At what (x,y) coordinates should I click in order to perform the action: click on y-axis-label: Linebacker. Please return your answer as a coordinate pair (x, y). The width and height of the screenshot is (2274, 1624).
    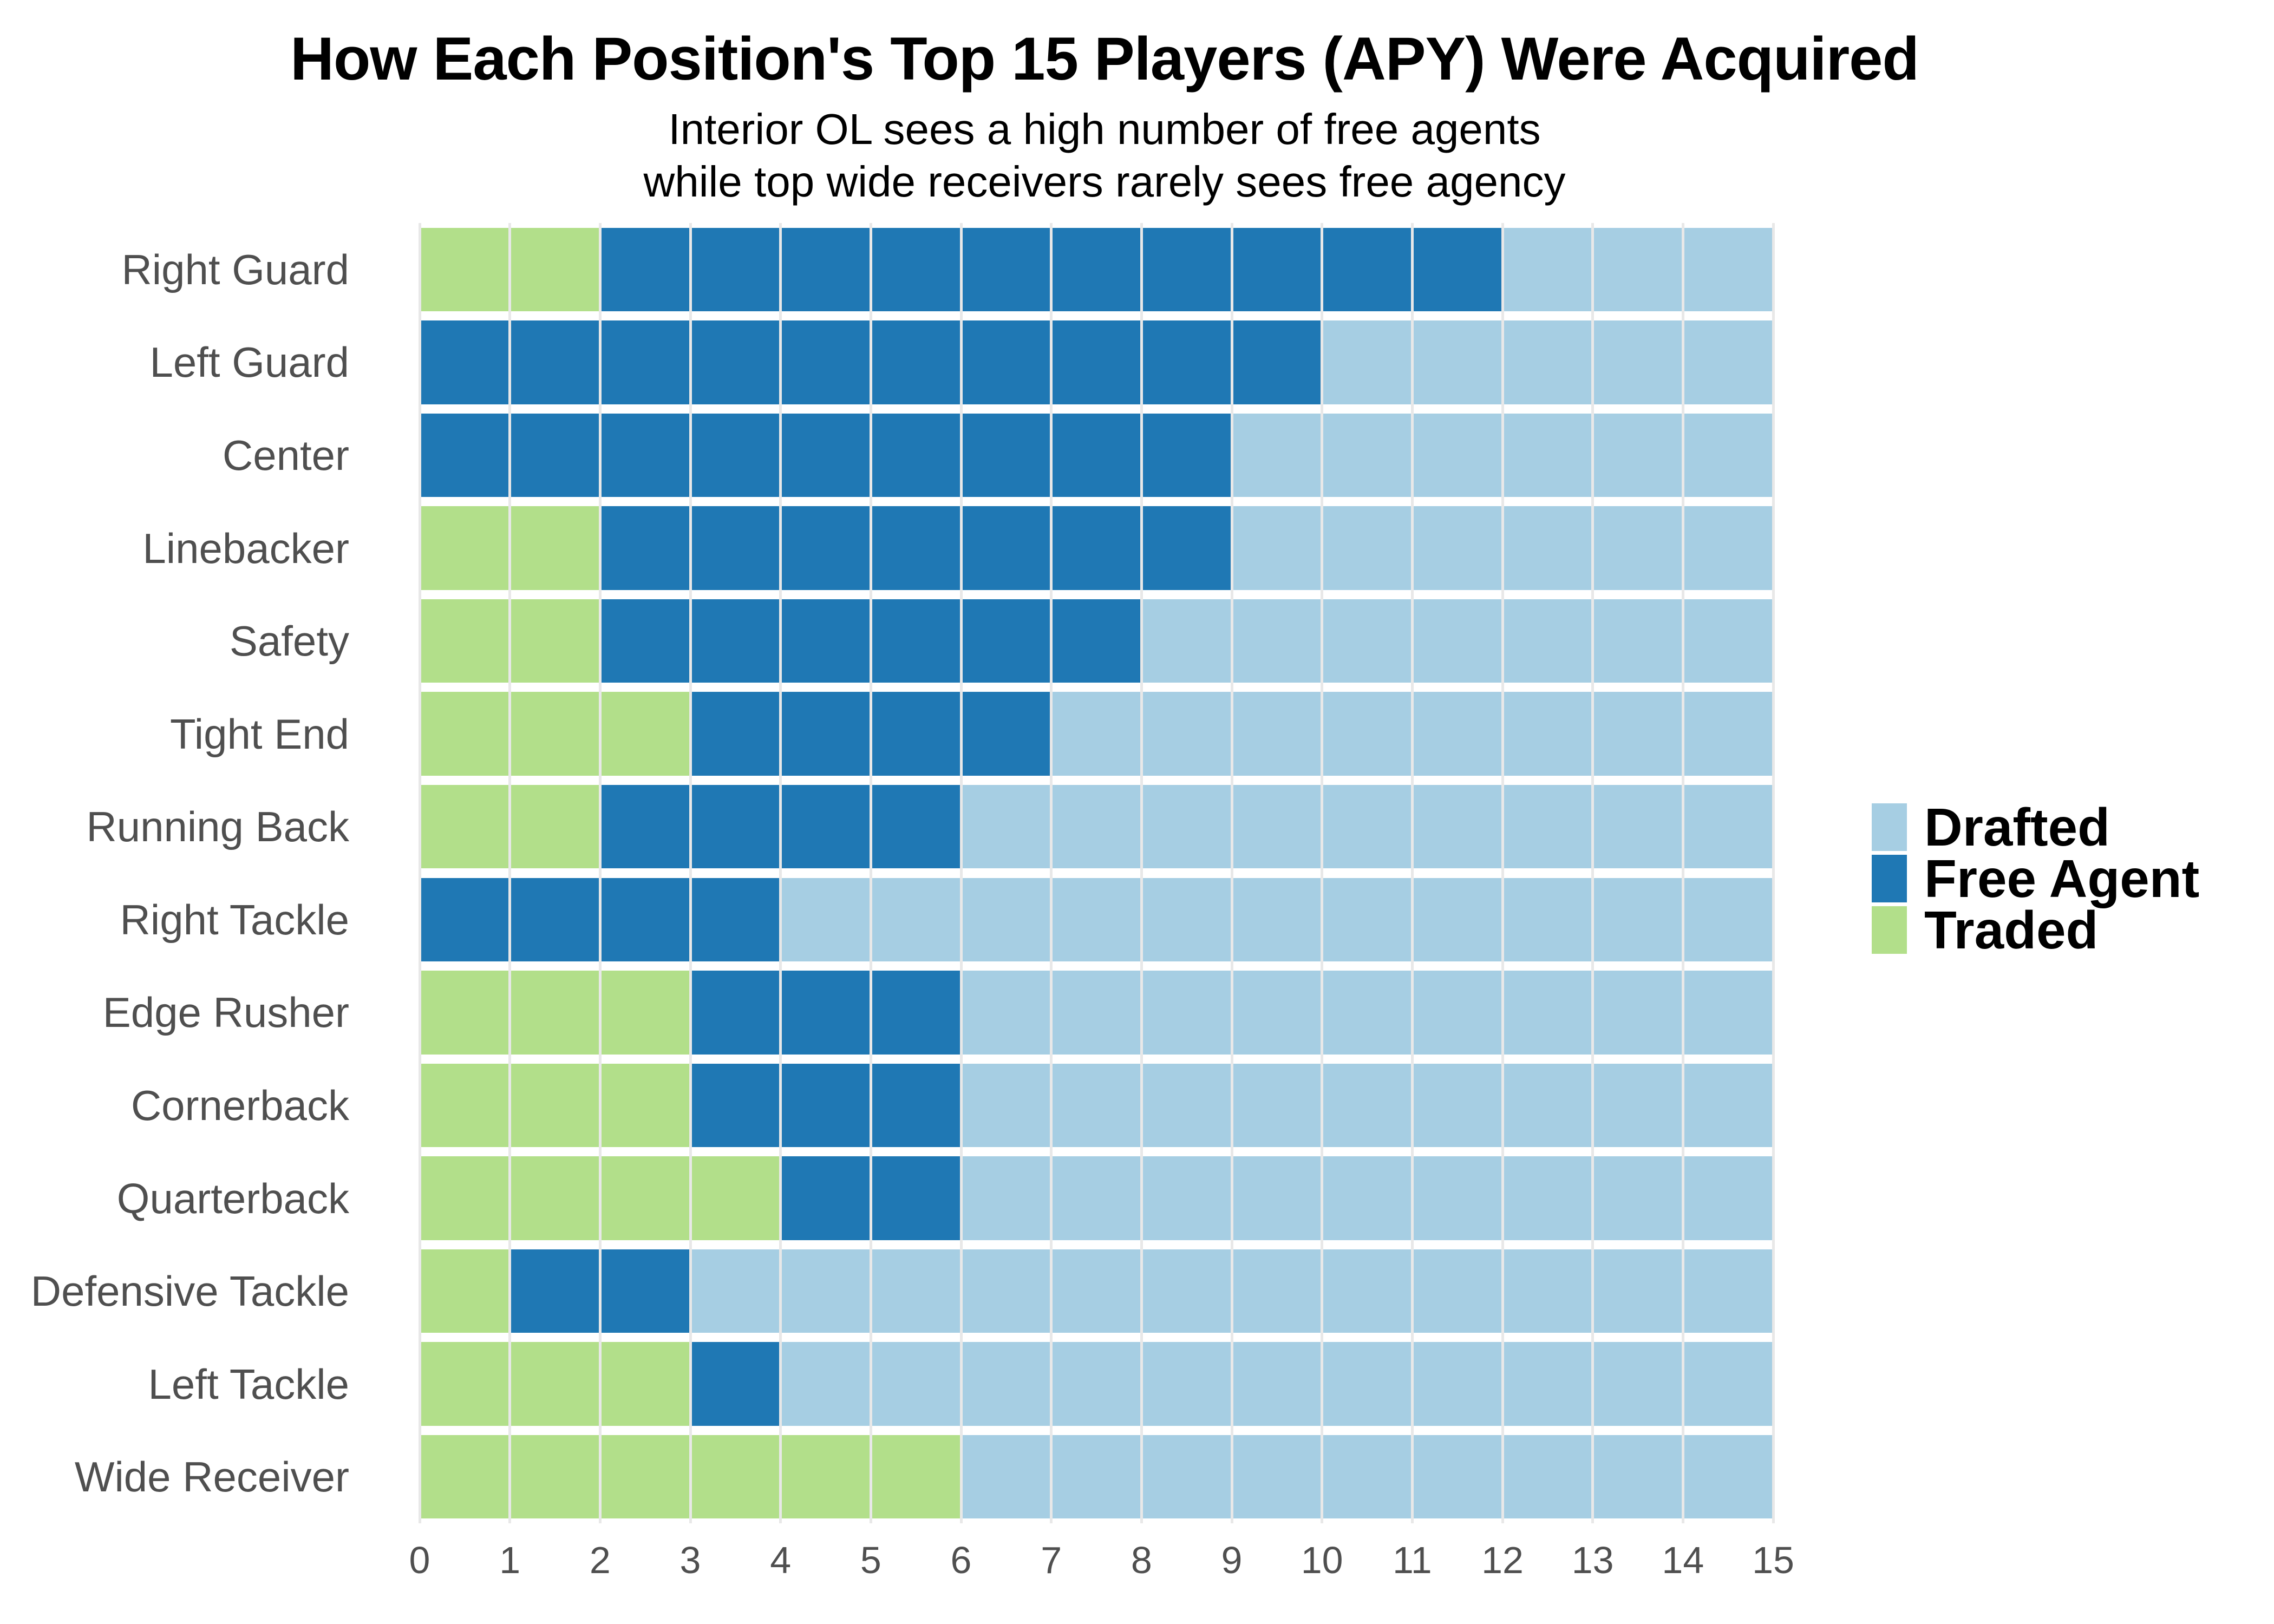
    Looking at the image, I should click on (246, 548).